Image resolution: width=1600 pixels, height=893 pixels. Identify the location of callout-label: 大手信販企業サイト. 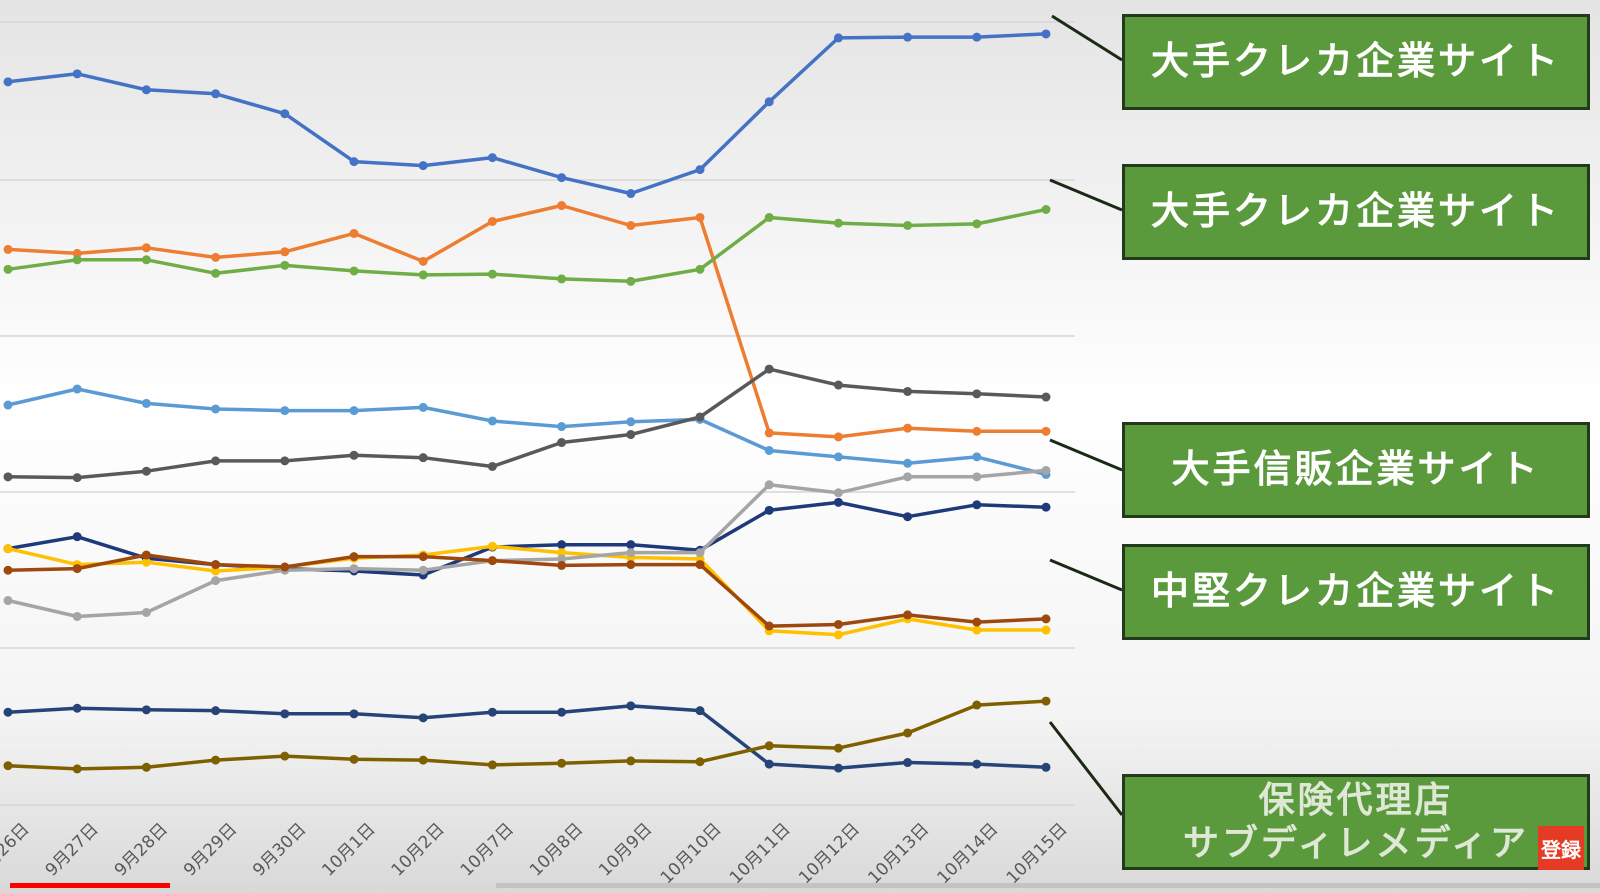
(1356, 469).